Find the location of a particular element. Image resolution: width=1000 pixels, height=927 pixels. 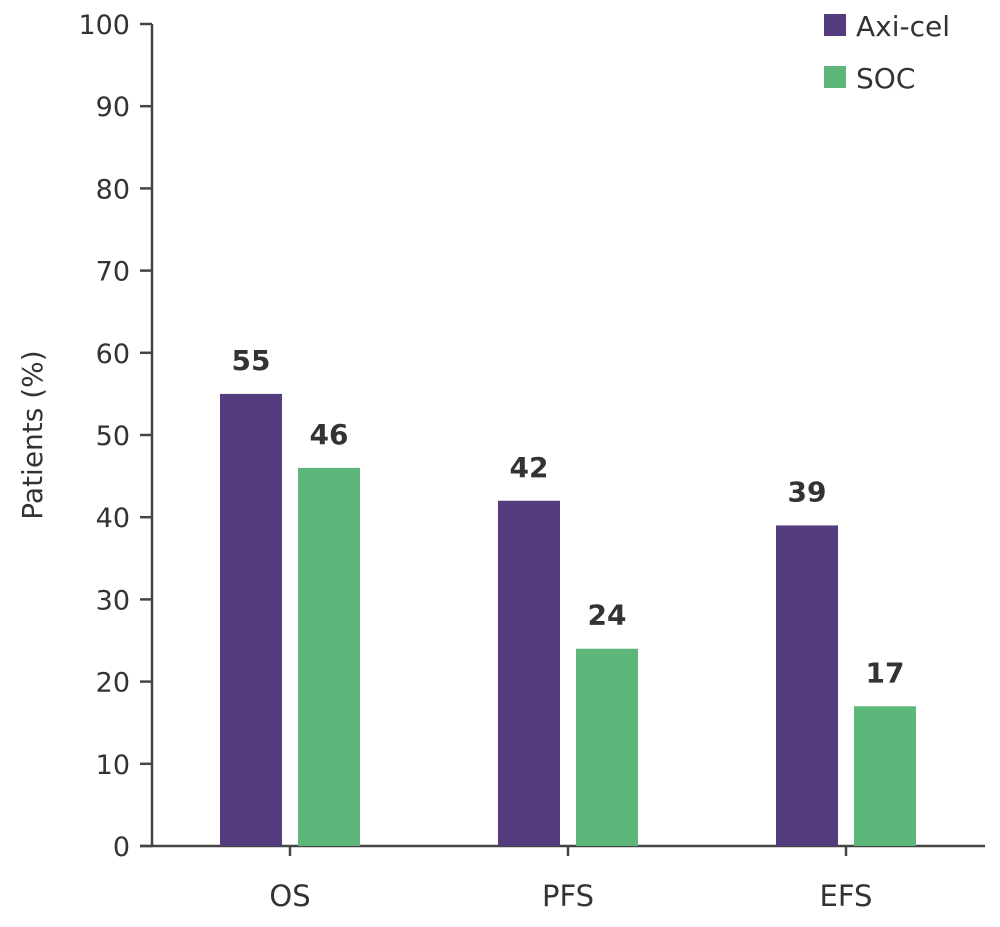

y-axis: 0 10 20 30 40 50 60 70 80 90 100 is located at coordinates (116, 436).